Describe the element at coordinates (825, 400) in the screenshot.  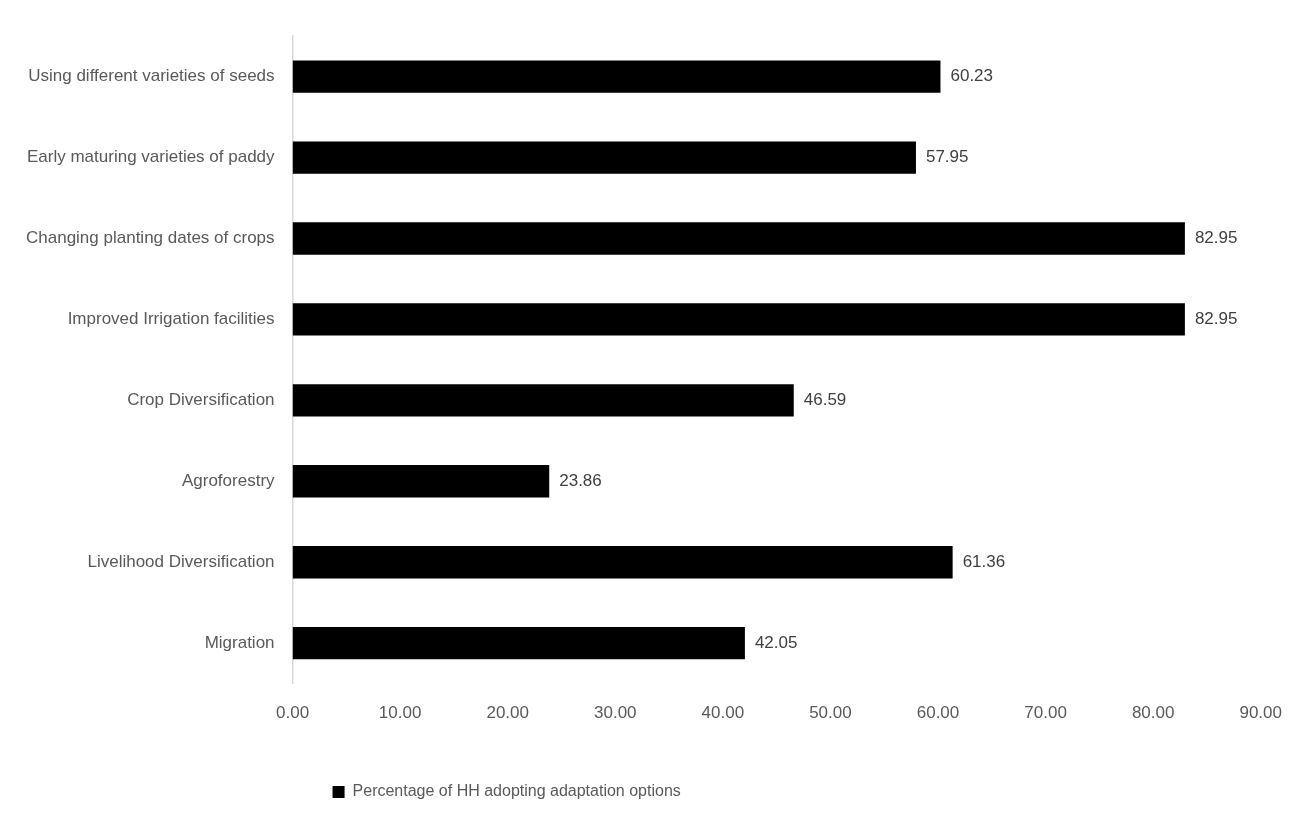
I see `data-label: 46.59` at that location.